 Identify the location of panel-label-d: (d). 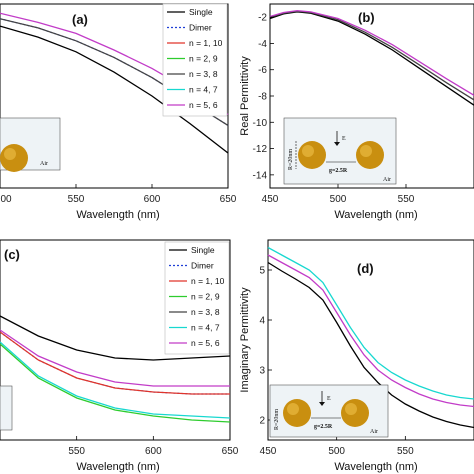
(365, 268).